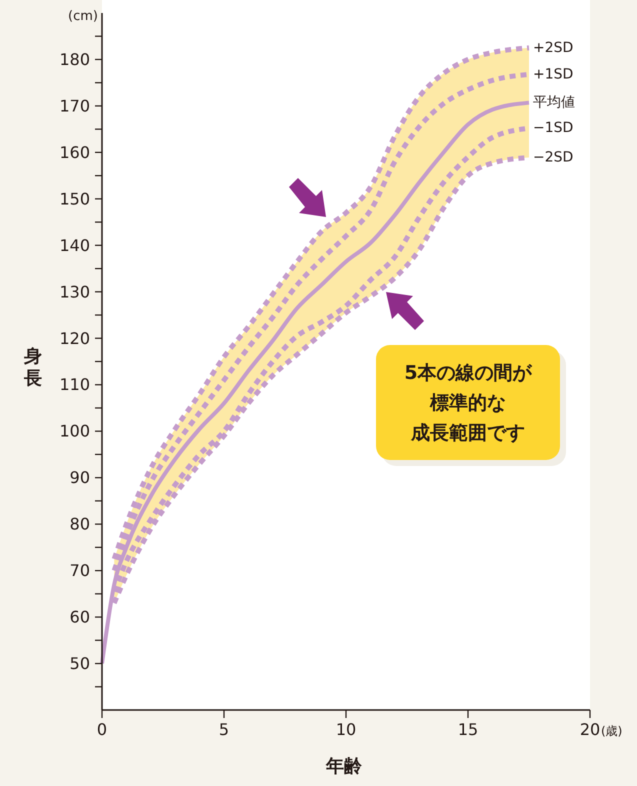  I want to click on y-tick-label: 60, so click(80, 617).